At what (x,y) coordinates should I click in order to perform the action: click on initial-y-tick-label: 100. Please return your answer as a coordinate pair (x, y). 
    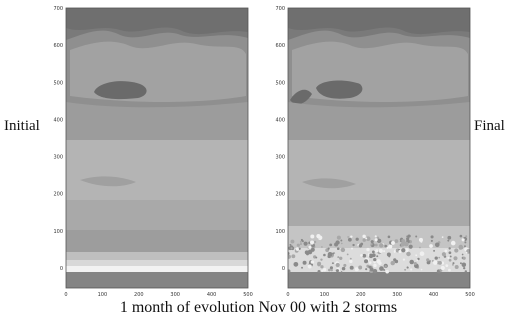
    Looking at the image, I should click on (58, 232).